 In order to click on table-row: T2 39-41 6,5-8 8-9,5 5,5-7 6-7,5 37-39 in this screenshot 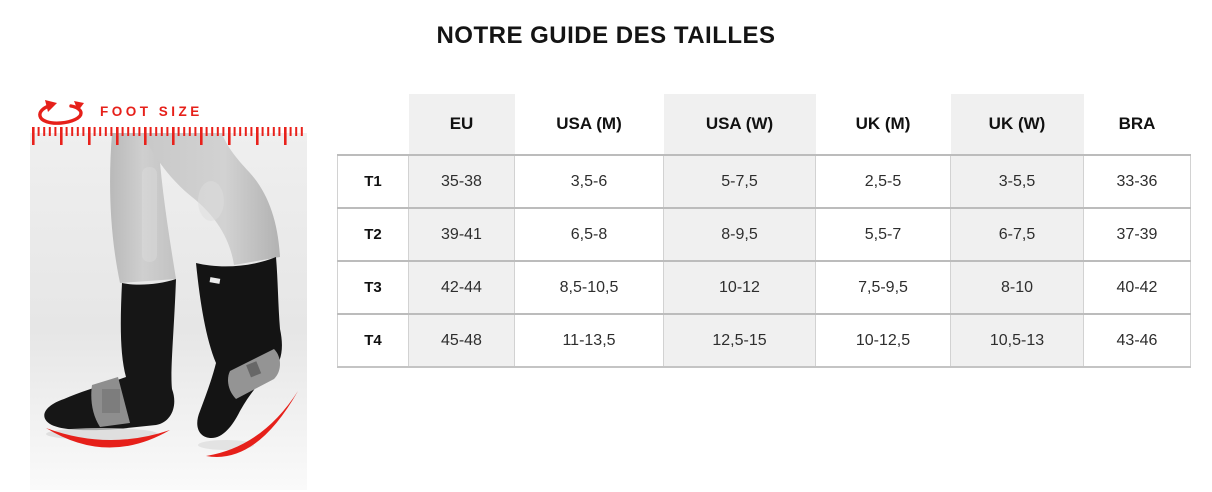, I will do `click(764, 234)`.